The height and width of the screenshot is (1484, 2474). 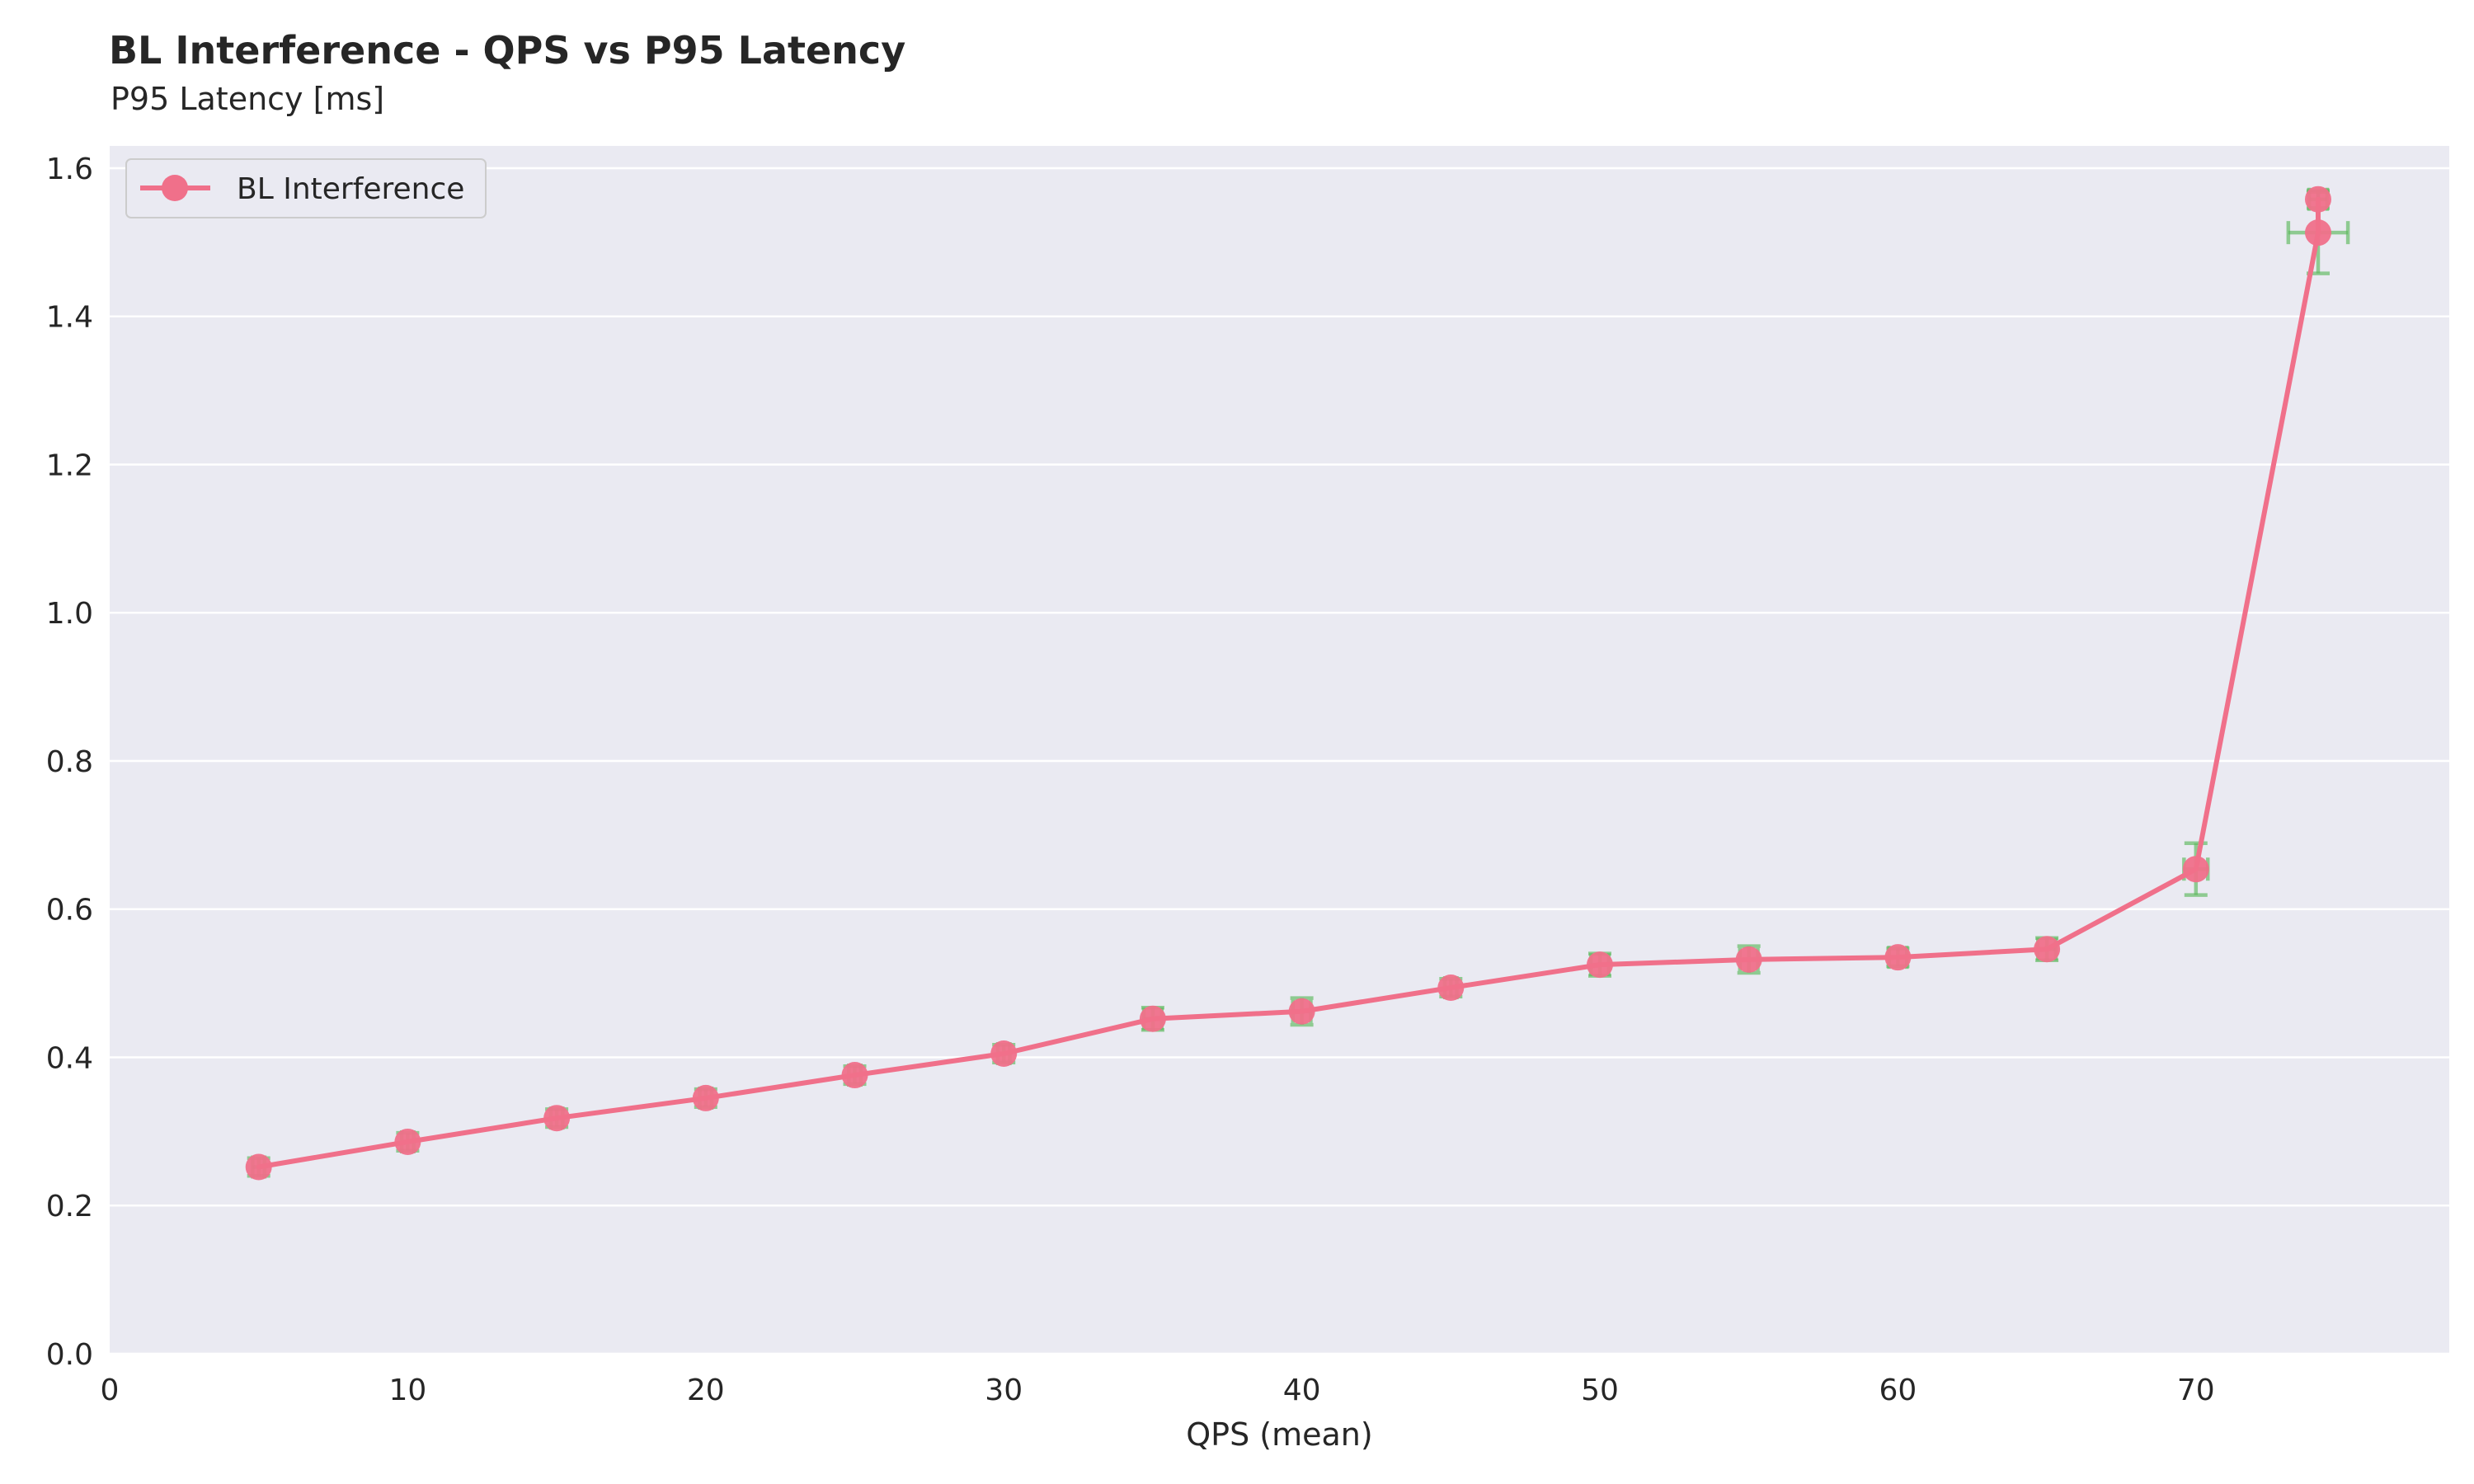 What do you see at coordinates (1279, 1434) in the screenshot?
I see `x-axis-label: QPS (mean)` at bounding box center [1279, 1434].